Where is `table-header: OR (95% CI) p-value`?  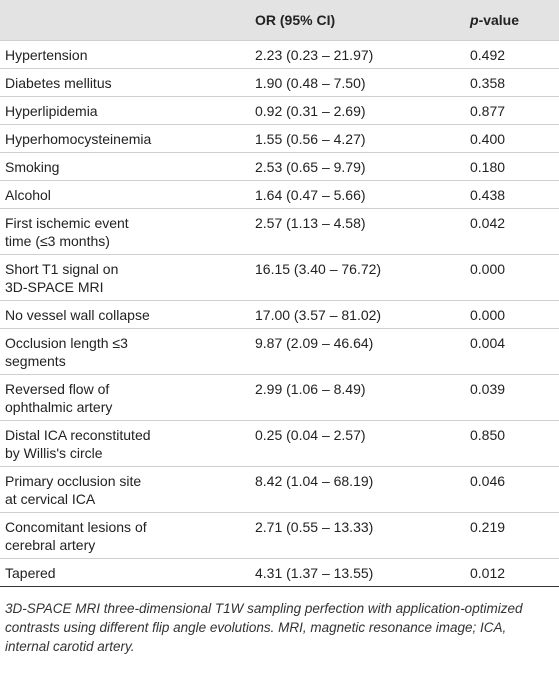
table-header: OR (95% CI) p-value is located at coordinates (279, 20).